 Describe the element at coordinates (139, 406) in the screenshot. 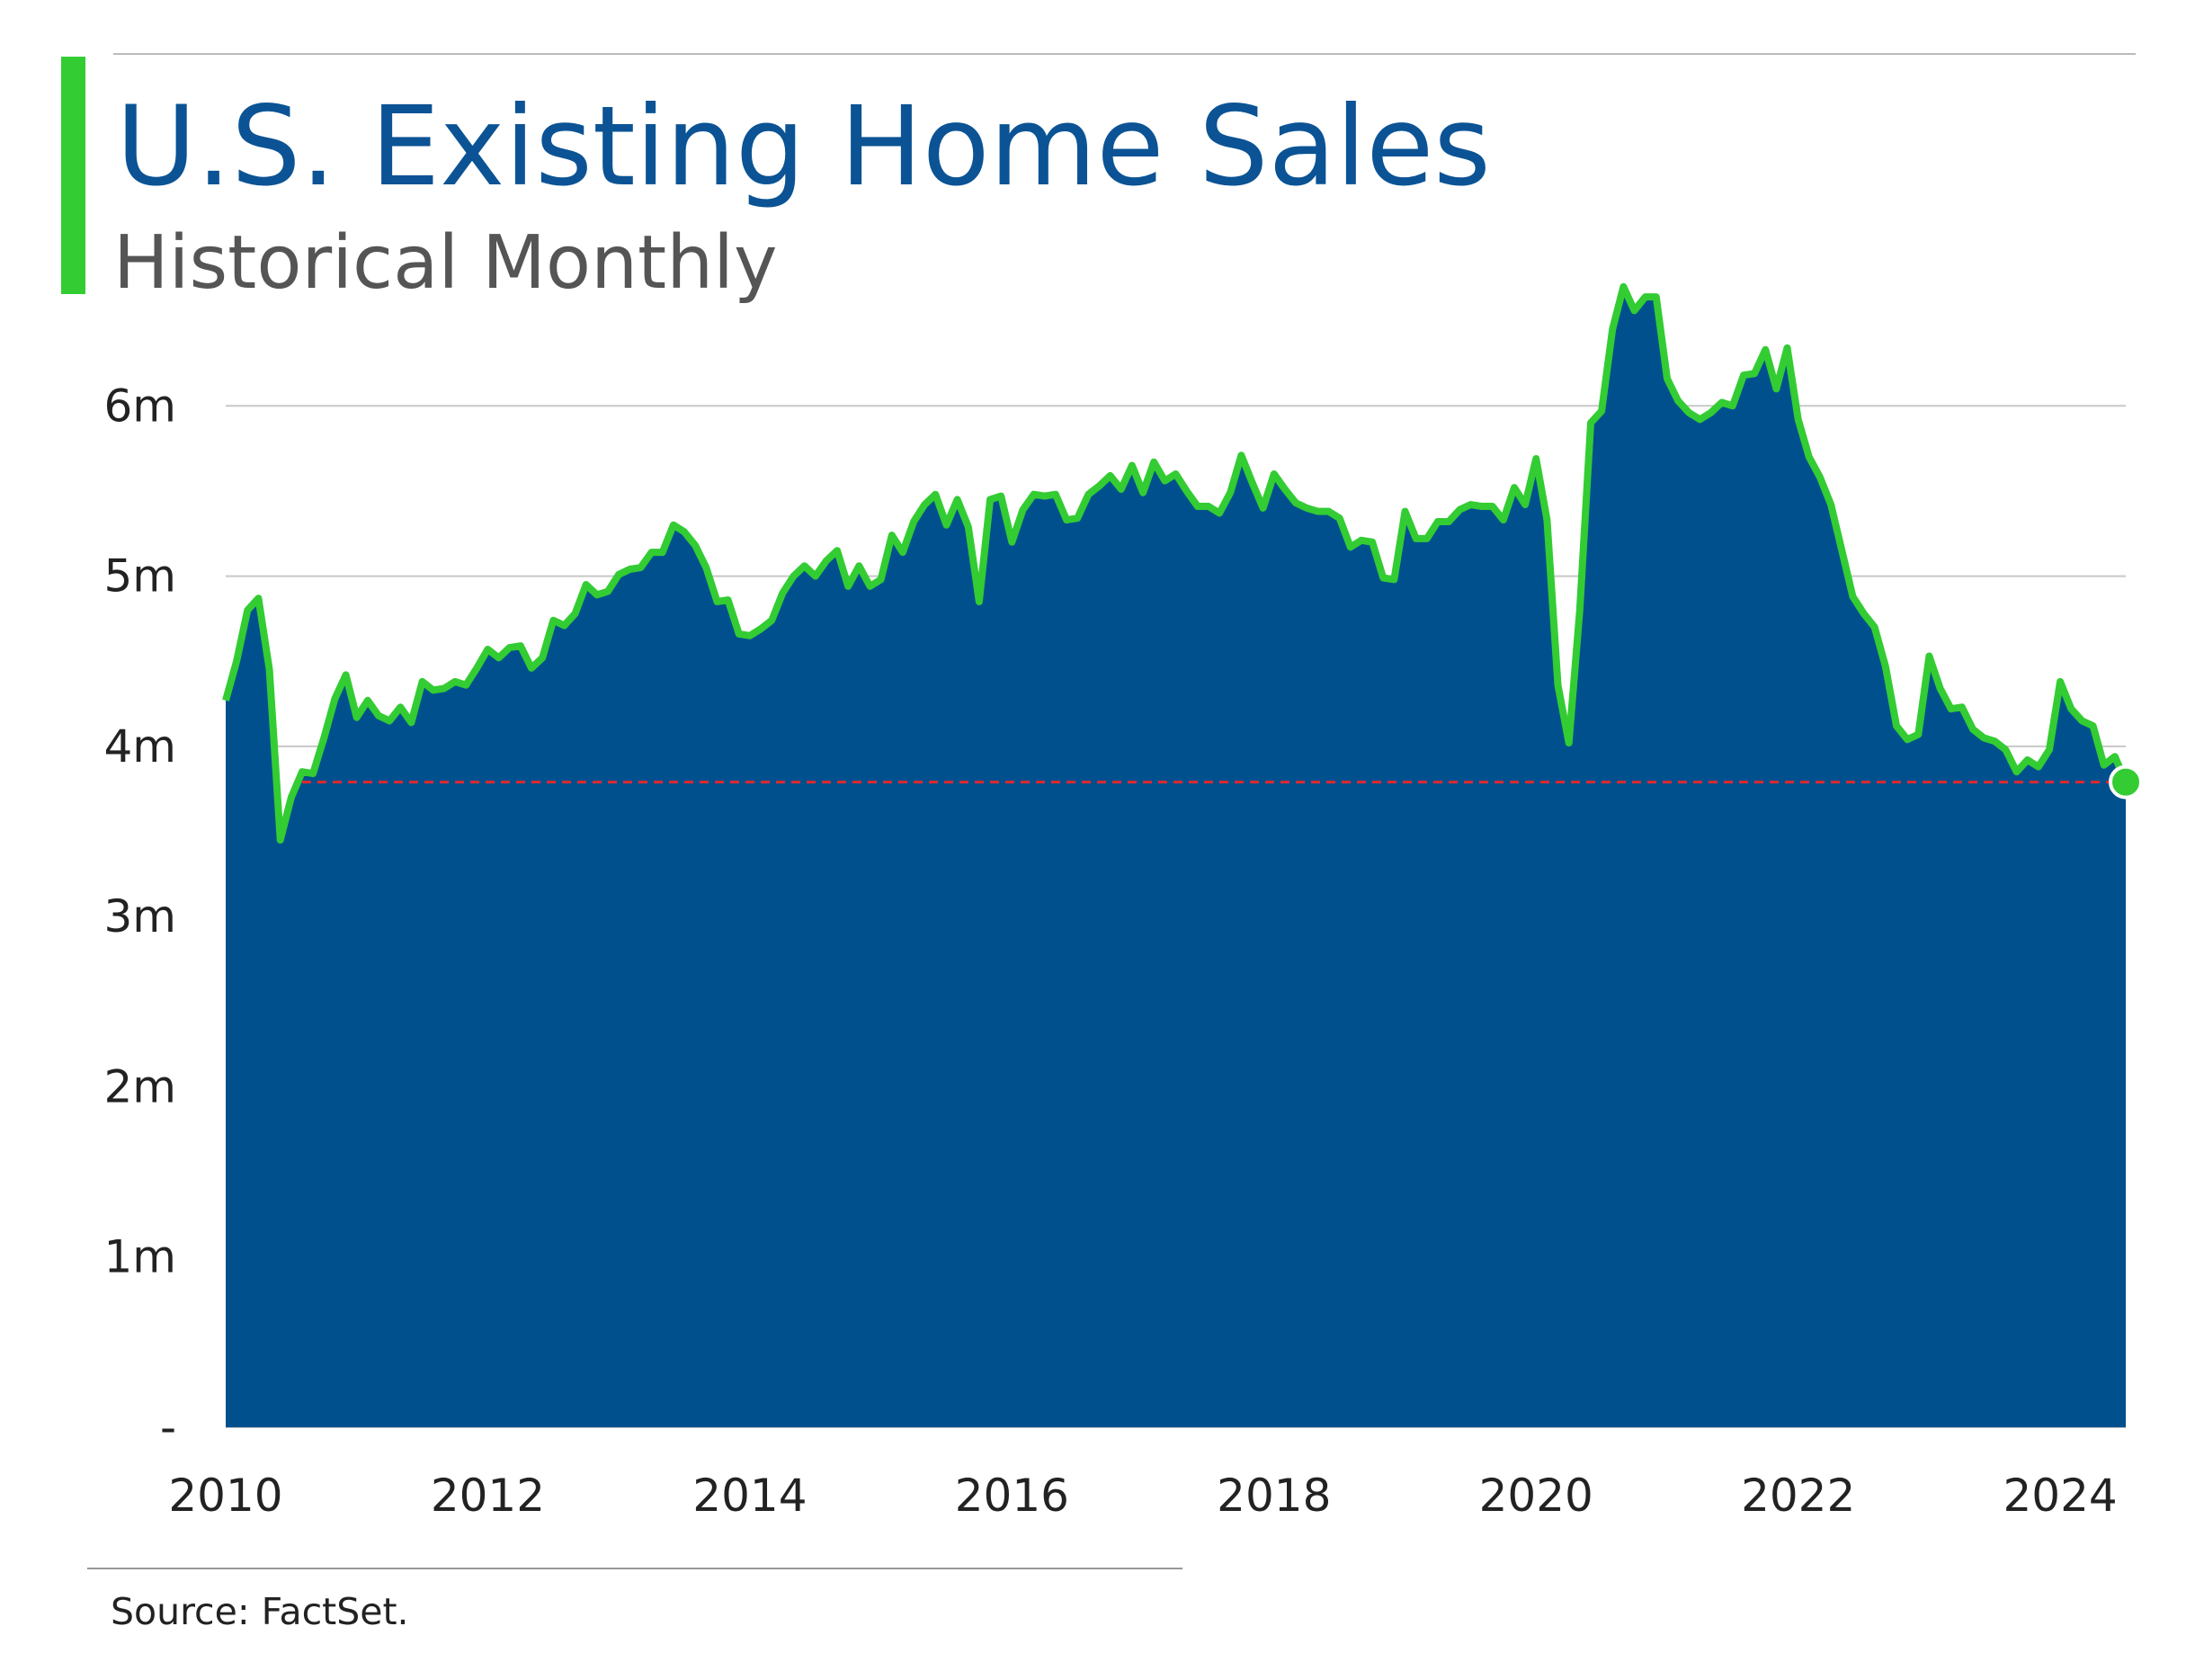

I see `y-tick-label: 6m` at that location.